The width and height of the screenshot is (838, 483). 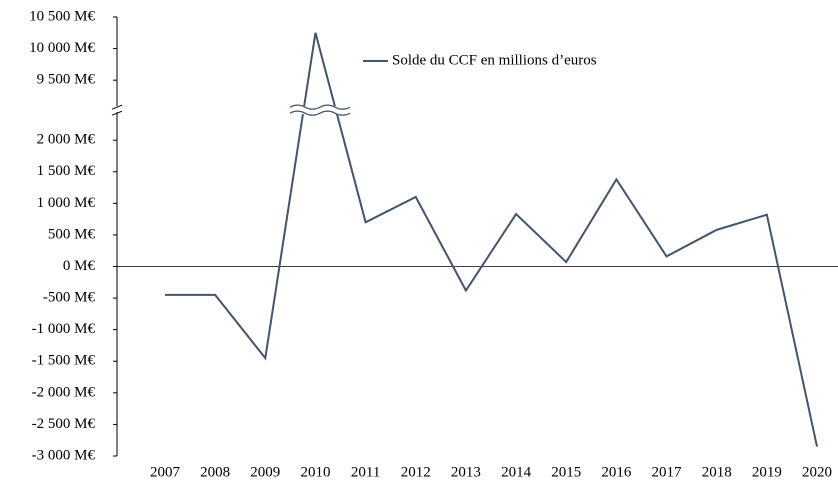 What do you see at coordinates (315, 472) in the screenshot?
I see `x-tick-label: 2010` at bounding box center [315, 472].